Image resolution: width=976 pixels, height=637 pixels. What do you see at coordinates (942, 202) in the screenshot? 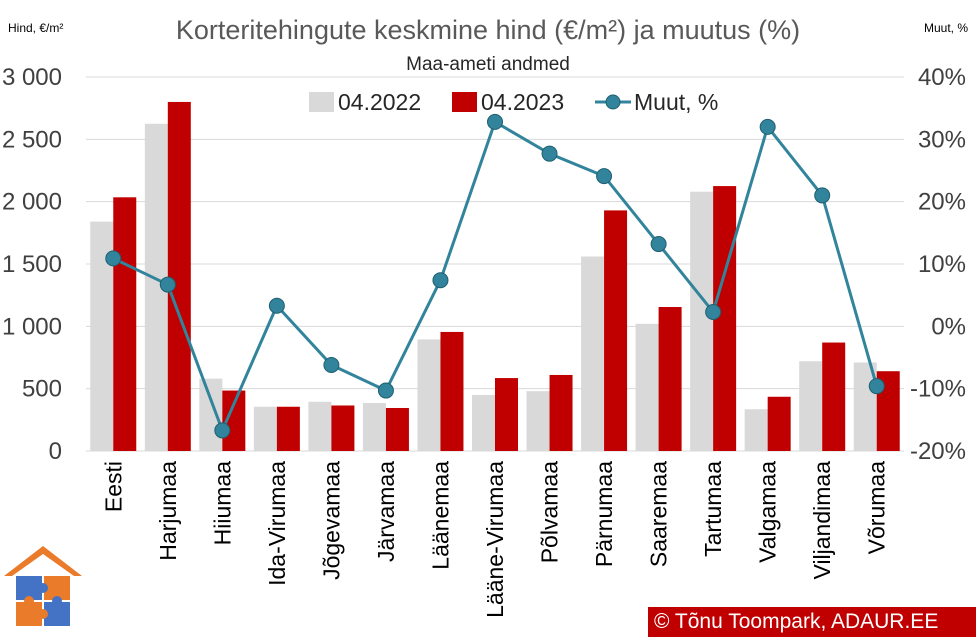
I see `right-tick-label: 20%` at bounding box center [942, 202].